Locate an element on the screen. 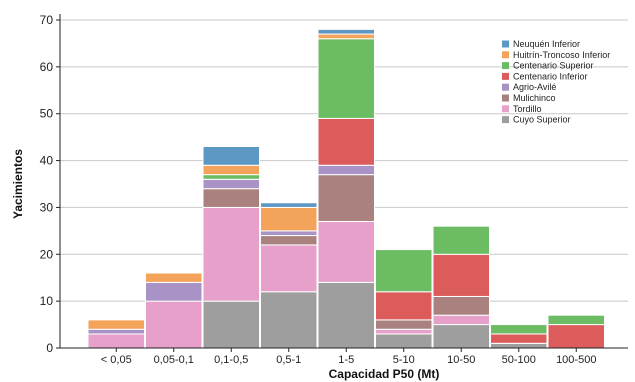  x-tick-label: 1-5 is located at coordinates (346, 360).